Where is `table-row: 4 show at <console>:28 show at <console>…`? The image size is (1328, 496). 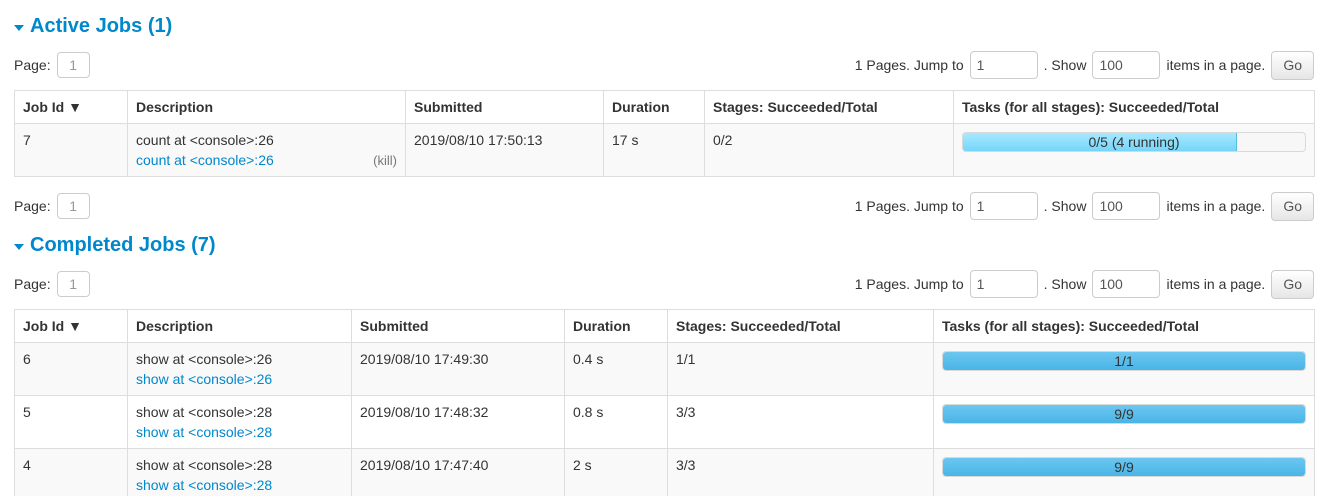 table-row: 4 show at <console>:28 show at <console>… is located at coordinates (664, 472).